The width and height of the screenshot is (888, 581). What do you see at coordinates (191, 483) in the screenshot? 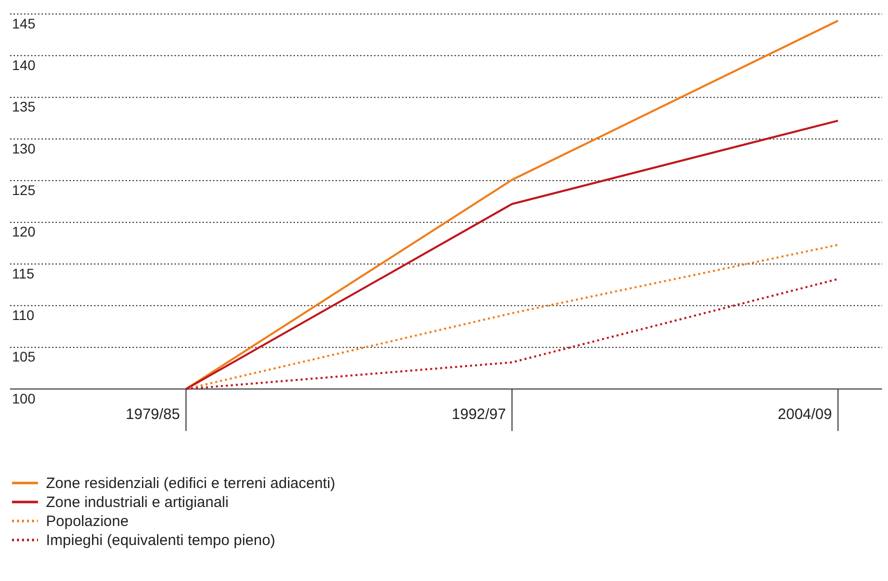
I see `legend-label: Zone residenziali (edifici e terreni adiacenti)` at bounding box center [191, 483].